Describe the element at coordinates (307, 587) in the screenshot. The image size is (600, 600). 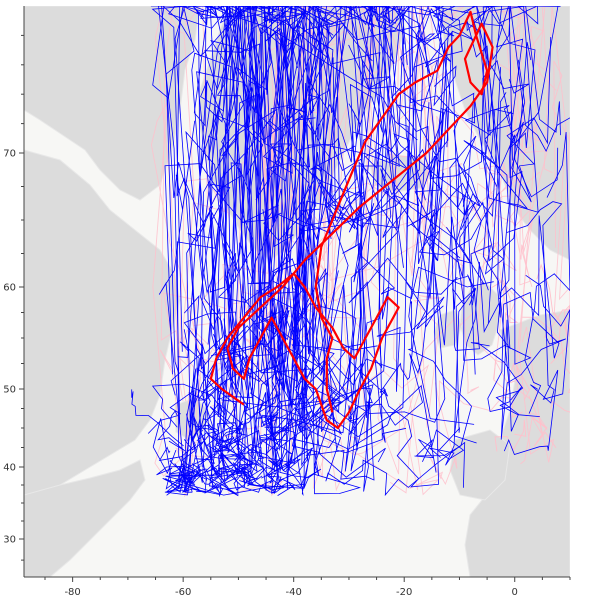
I see `x-axis-ticks: -80 -60 -40 -20 0` at that location.